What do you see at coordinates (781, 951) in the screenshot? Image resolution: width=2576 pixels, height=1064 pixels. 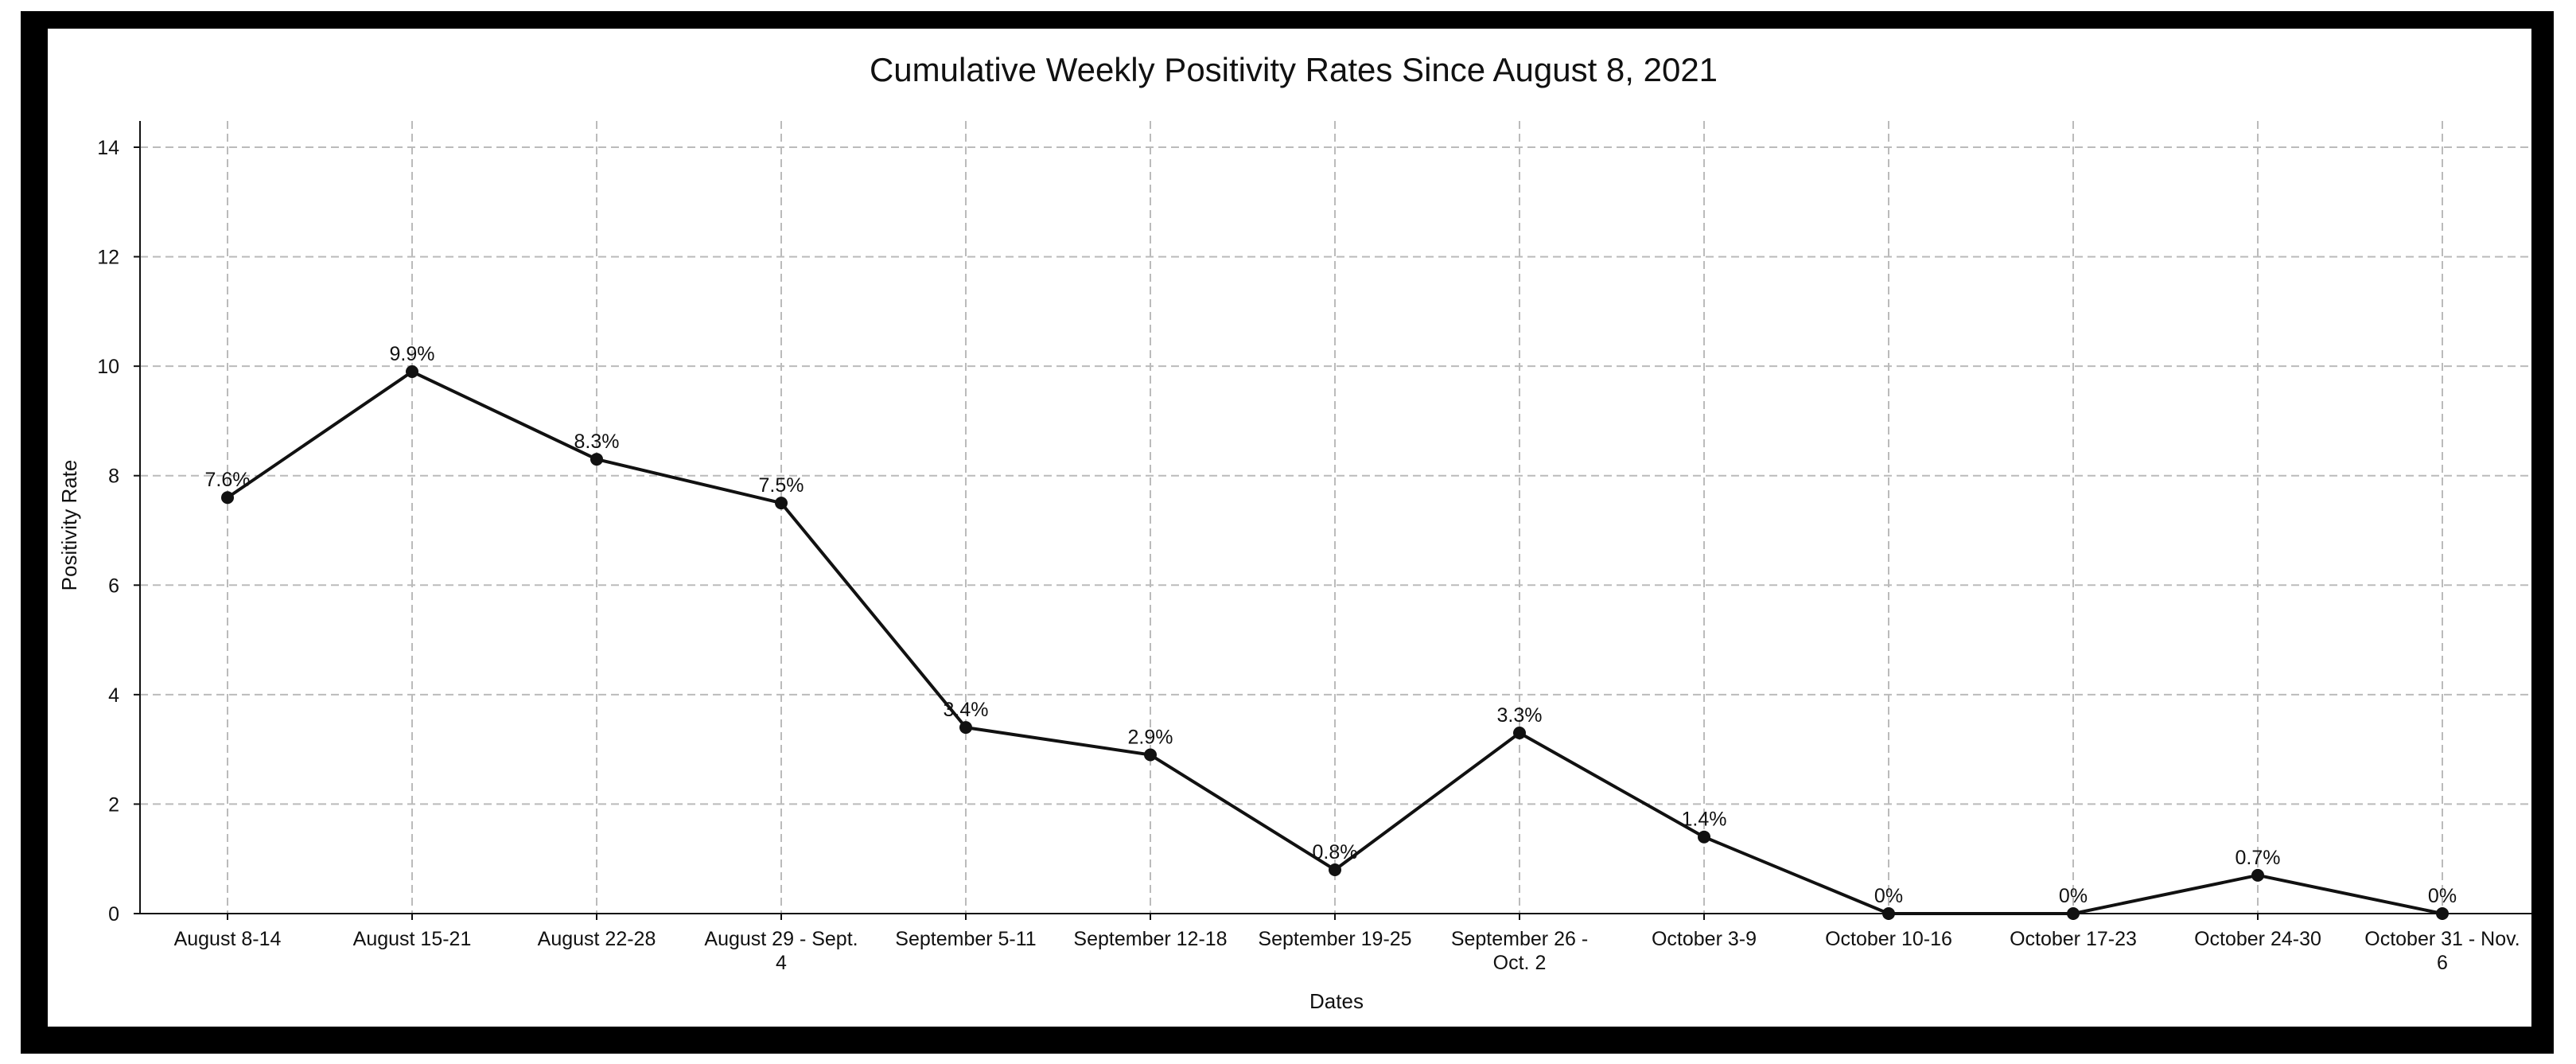 I see `x-tick-label: August 29 - Sept. 4` at bounding box center [781, 951].